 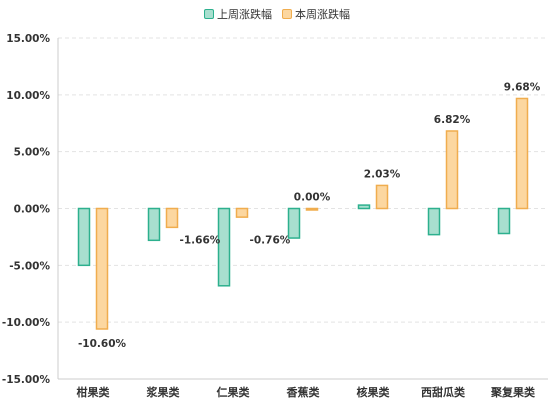 What do you see at coordinates (270, 241) in the screenshot?
I see `data-label: -0.76%` at bounding box center [270, 241].